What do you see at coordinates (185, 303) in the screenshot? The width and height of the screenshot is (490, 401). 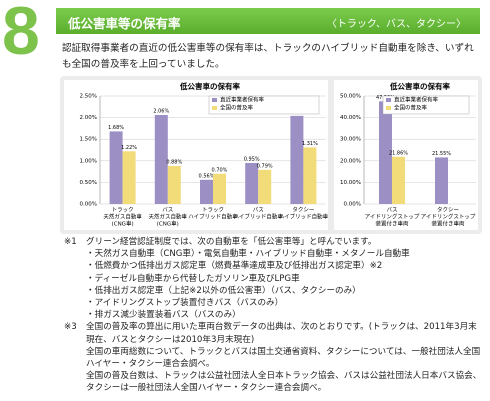 I see `note-item: ・アイドリングストップ装置付きバス（バスのみ）` at bounding box center [185, 303].